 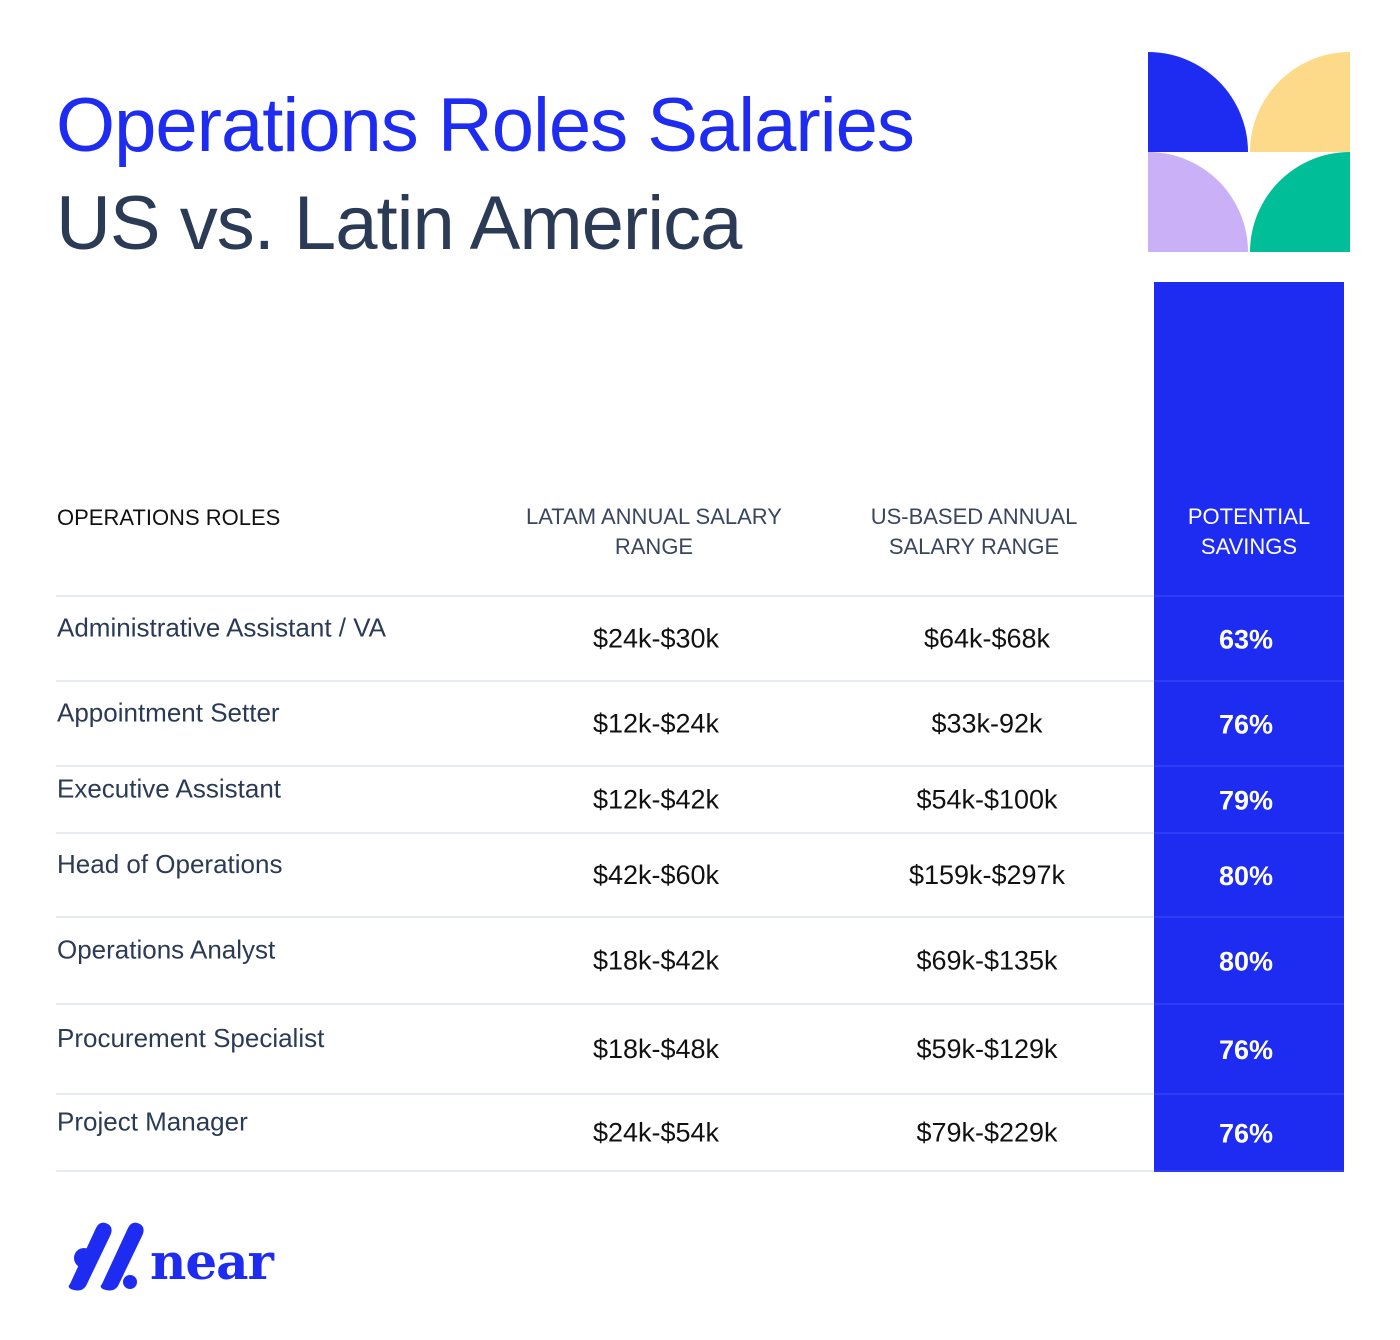 What do you see at coordinates (1249, 531) in the screenshot?
I see `column-header-savings: POTENTIAL SAVINGS` at bounding box center [1249, 531].